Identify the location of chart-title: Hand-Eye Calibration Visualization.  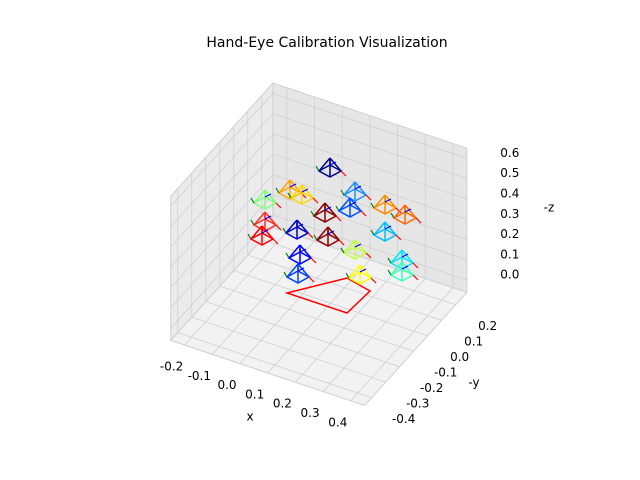
(326, 43).